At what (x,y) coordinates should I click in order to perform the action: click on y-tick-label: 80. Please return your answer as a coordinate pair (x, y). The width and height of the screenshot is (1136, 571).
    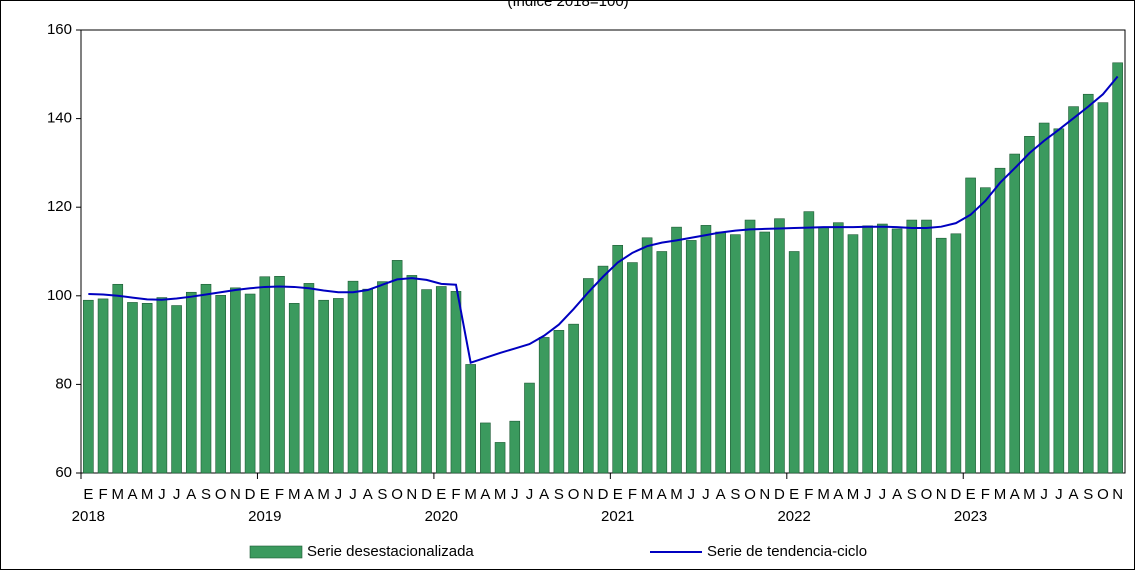
    Looking at the image, I should click on (63, 383).